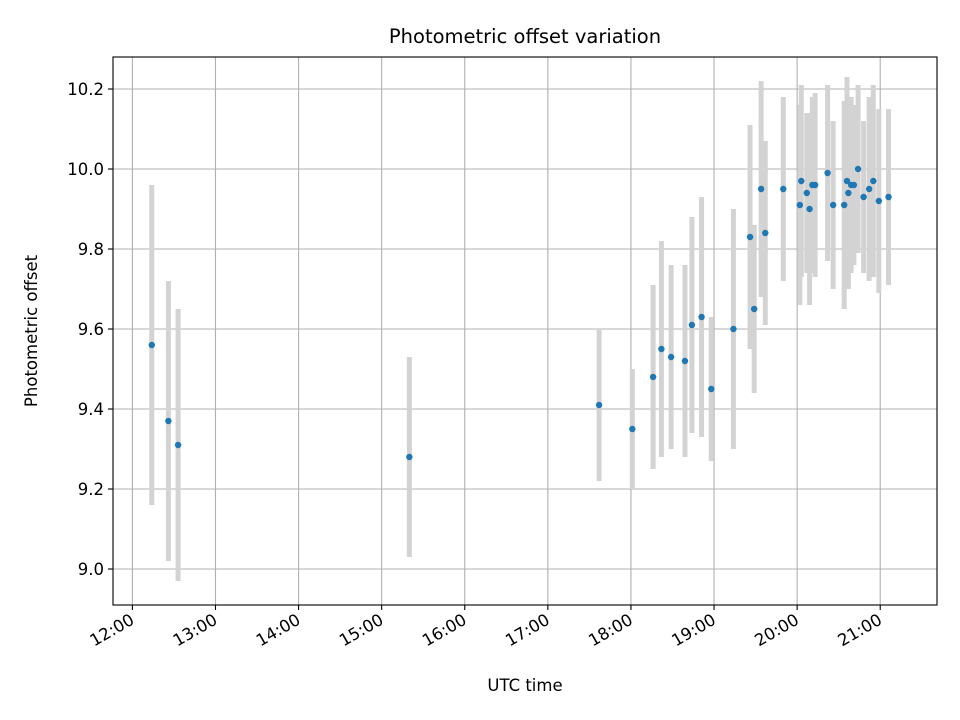 This screenshot has width=960, height=720. I want to click on y-tick-label: 9.4, so click(91, 409).